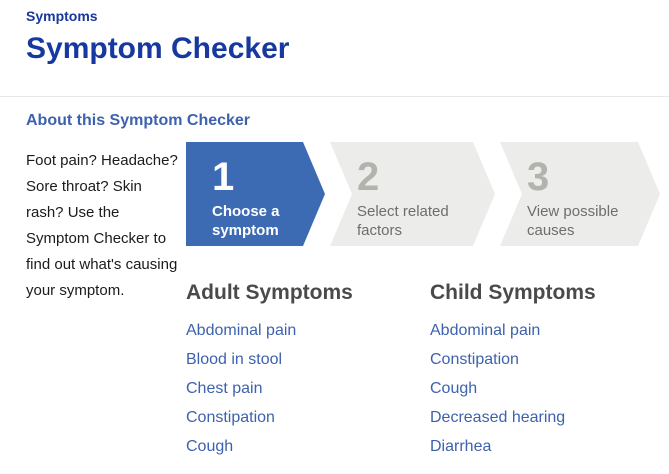 Image resolution: width=669 pixels, height=474 pixels. What do you see at coordinates (498, 417) in the screenshot?
I see `child-symptom-link-decreased-hearing: Decreased hearing` at bounding box center [498, 417].